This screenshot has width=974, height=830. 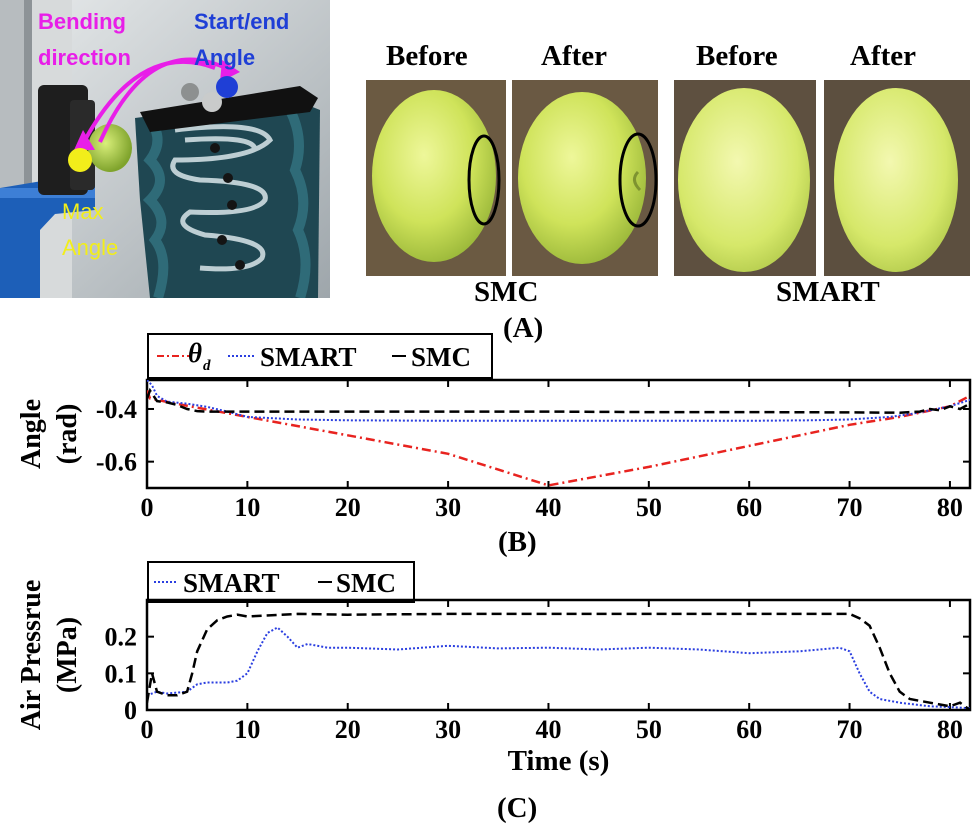 I want to click on x-tick-label-0: 60, so click(x=749, y=507).